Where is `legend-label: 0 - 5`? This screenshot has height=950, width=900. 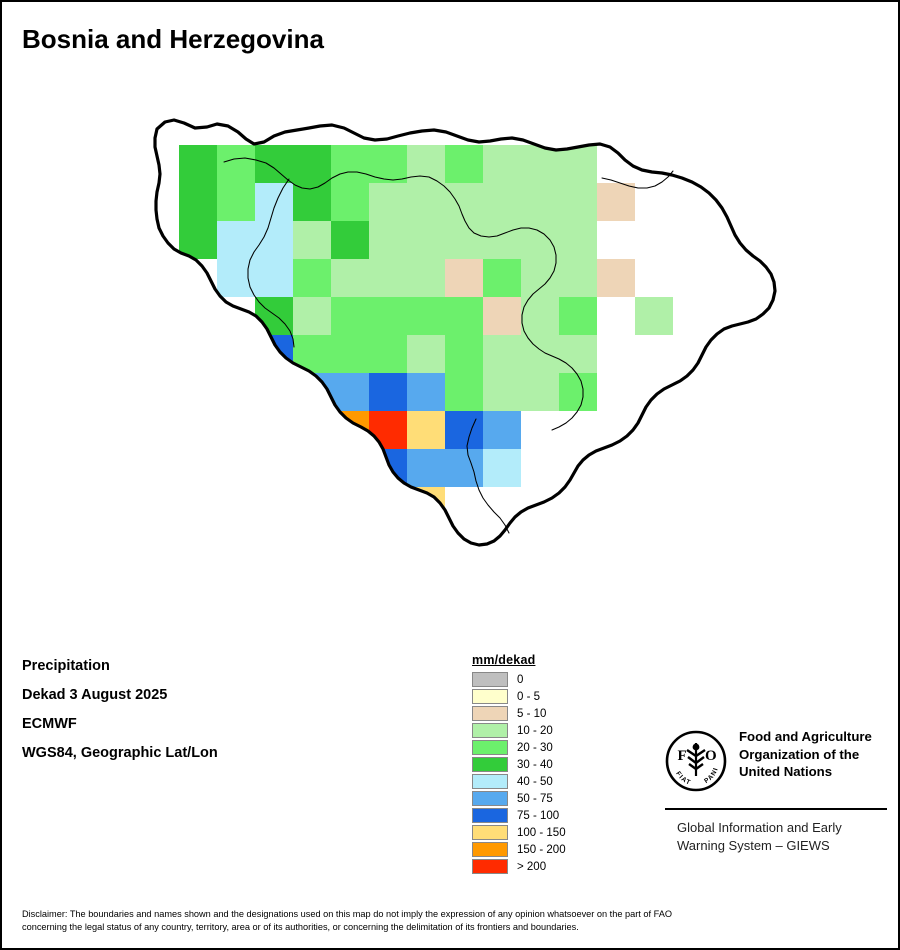
legend-label: 0 - 5 is located at coordinates (529, 696).